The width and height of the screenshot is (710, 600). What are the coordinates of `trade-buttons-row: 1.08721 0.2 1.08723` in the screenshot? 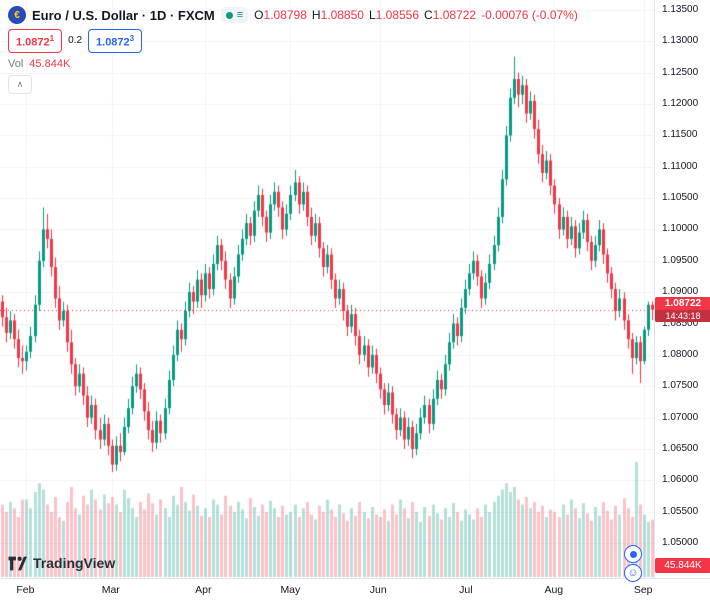 It's located at (293, 41).